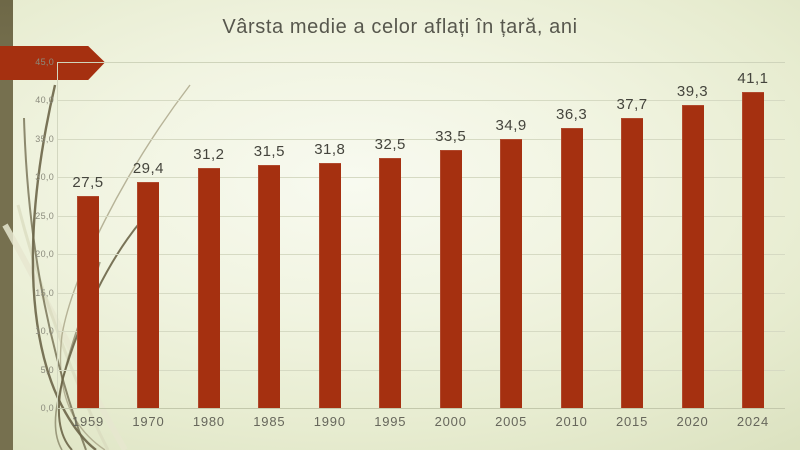 The image size is (800, 450). I want to click on bar-value-label: 34,9, so click(511, 126).